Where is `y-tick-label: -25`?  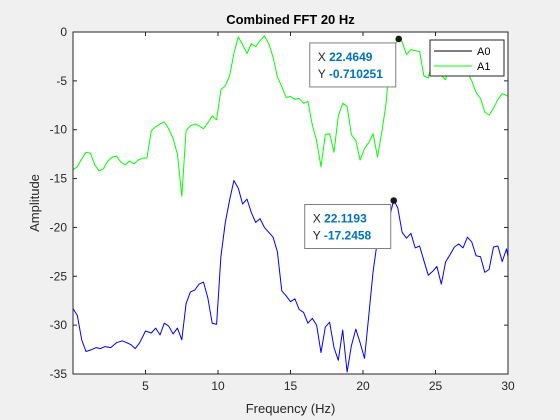 y-tick-label: -25 is located at coordinates (59, 276).